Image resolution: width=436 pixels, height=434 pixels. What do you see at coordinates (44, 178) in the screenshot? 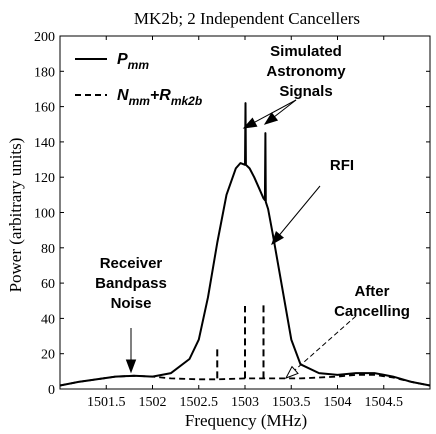
I see `y-tick-label: 120` at bounding box center [44, 178].